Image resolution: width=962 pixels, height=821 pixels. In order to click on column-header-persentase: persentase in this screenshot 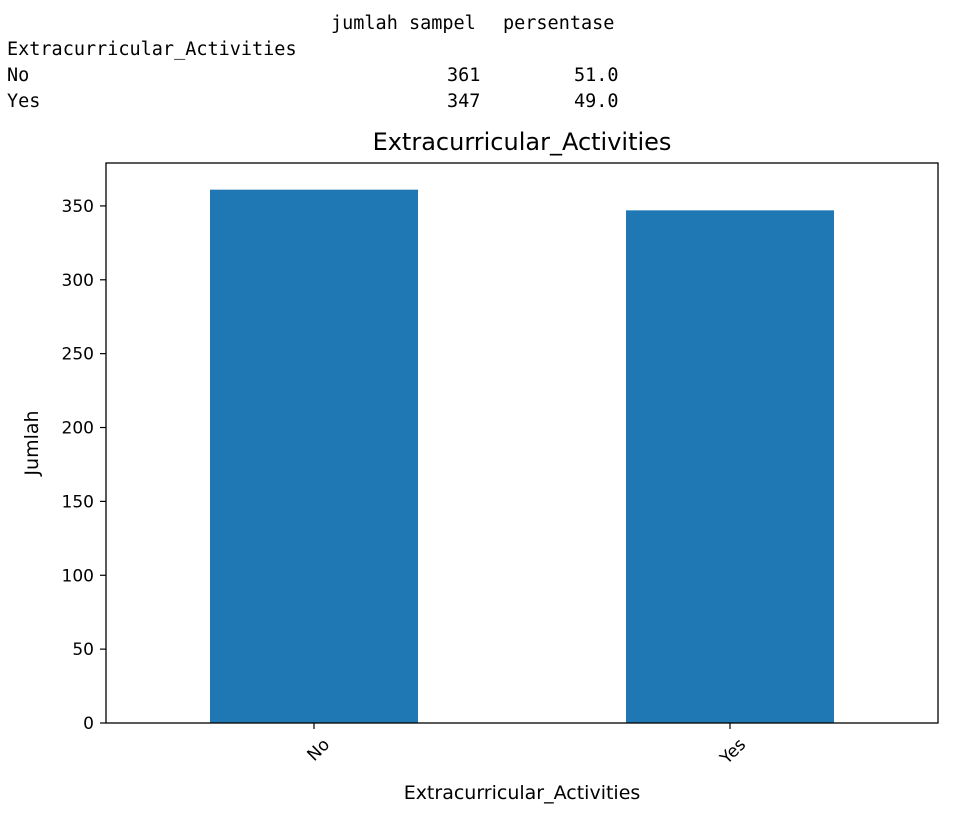, I will do `click(559, 23)`.